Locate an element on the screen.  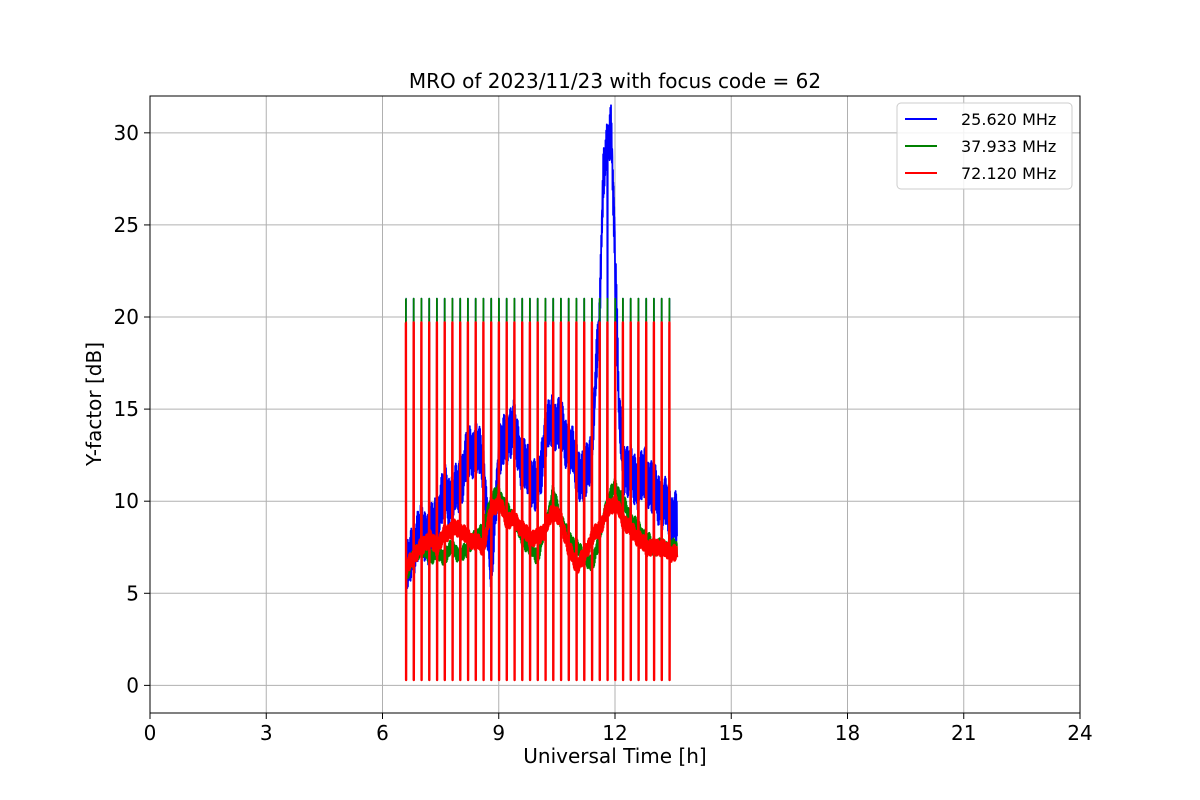
y-tick-label: 5 is located at coordinates (132, 593).